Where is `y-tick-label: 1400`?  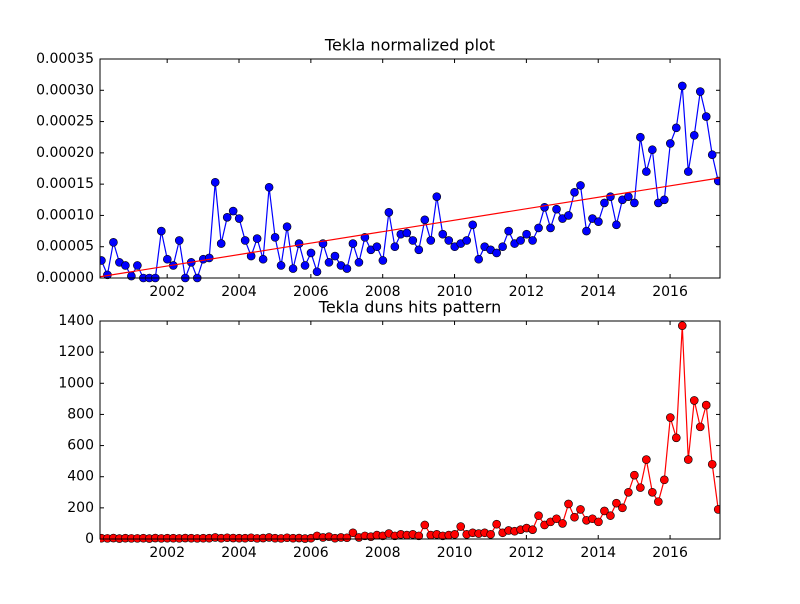
y-tick-label: 1400 is located at coordinates (76, 321).